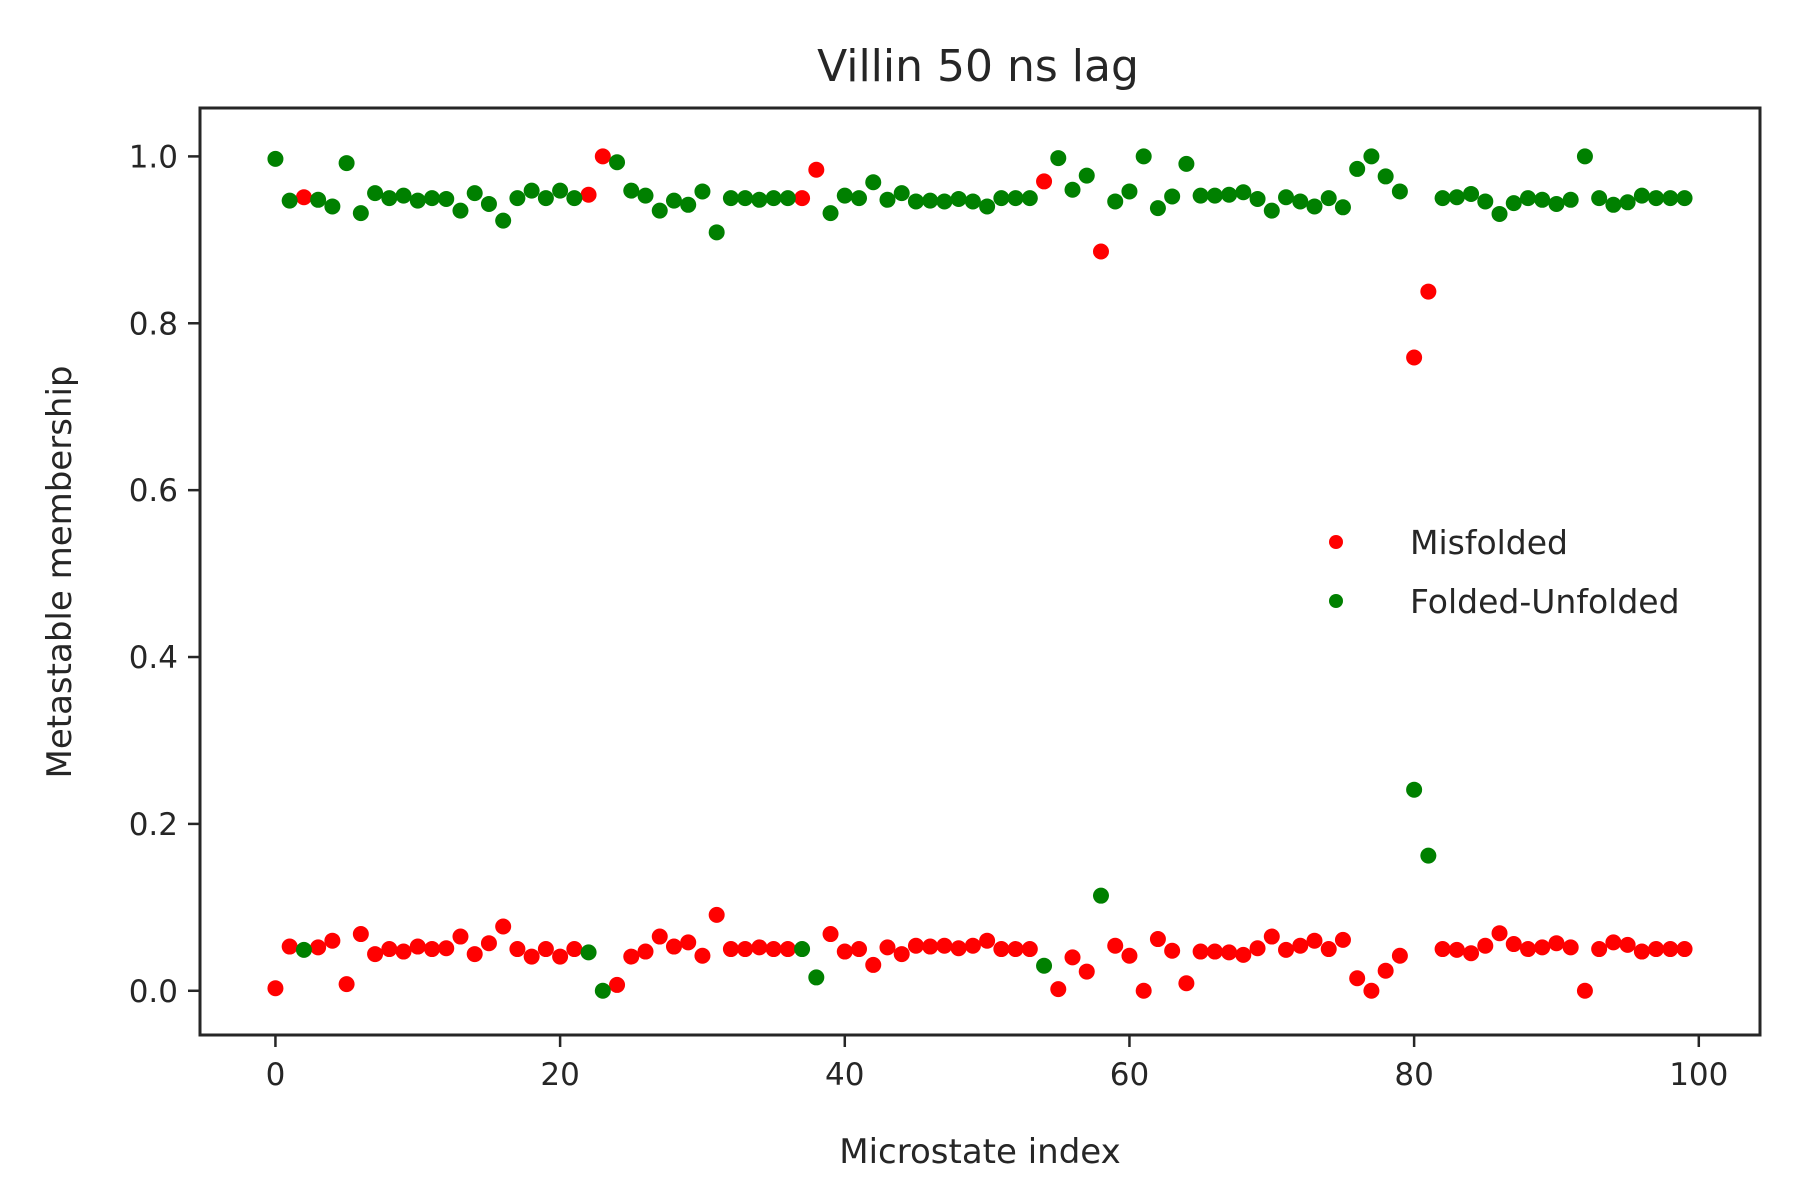 The height and width of the screenshot is (1200, 1800). Describe the element at coordinates (153, 157) in the screenshot. I see `y-tick-label: 1.0` at that location.